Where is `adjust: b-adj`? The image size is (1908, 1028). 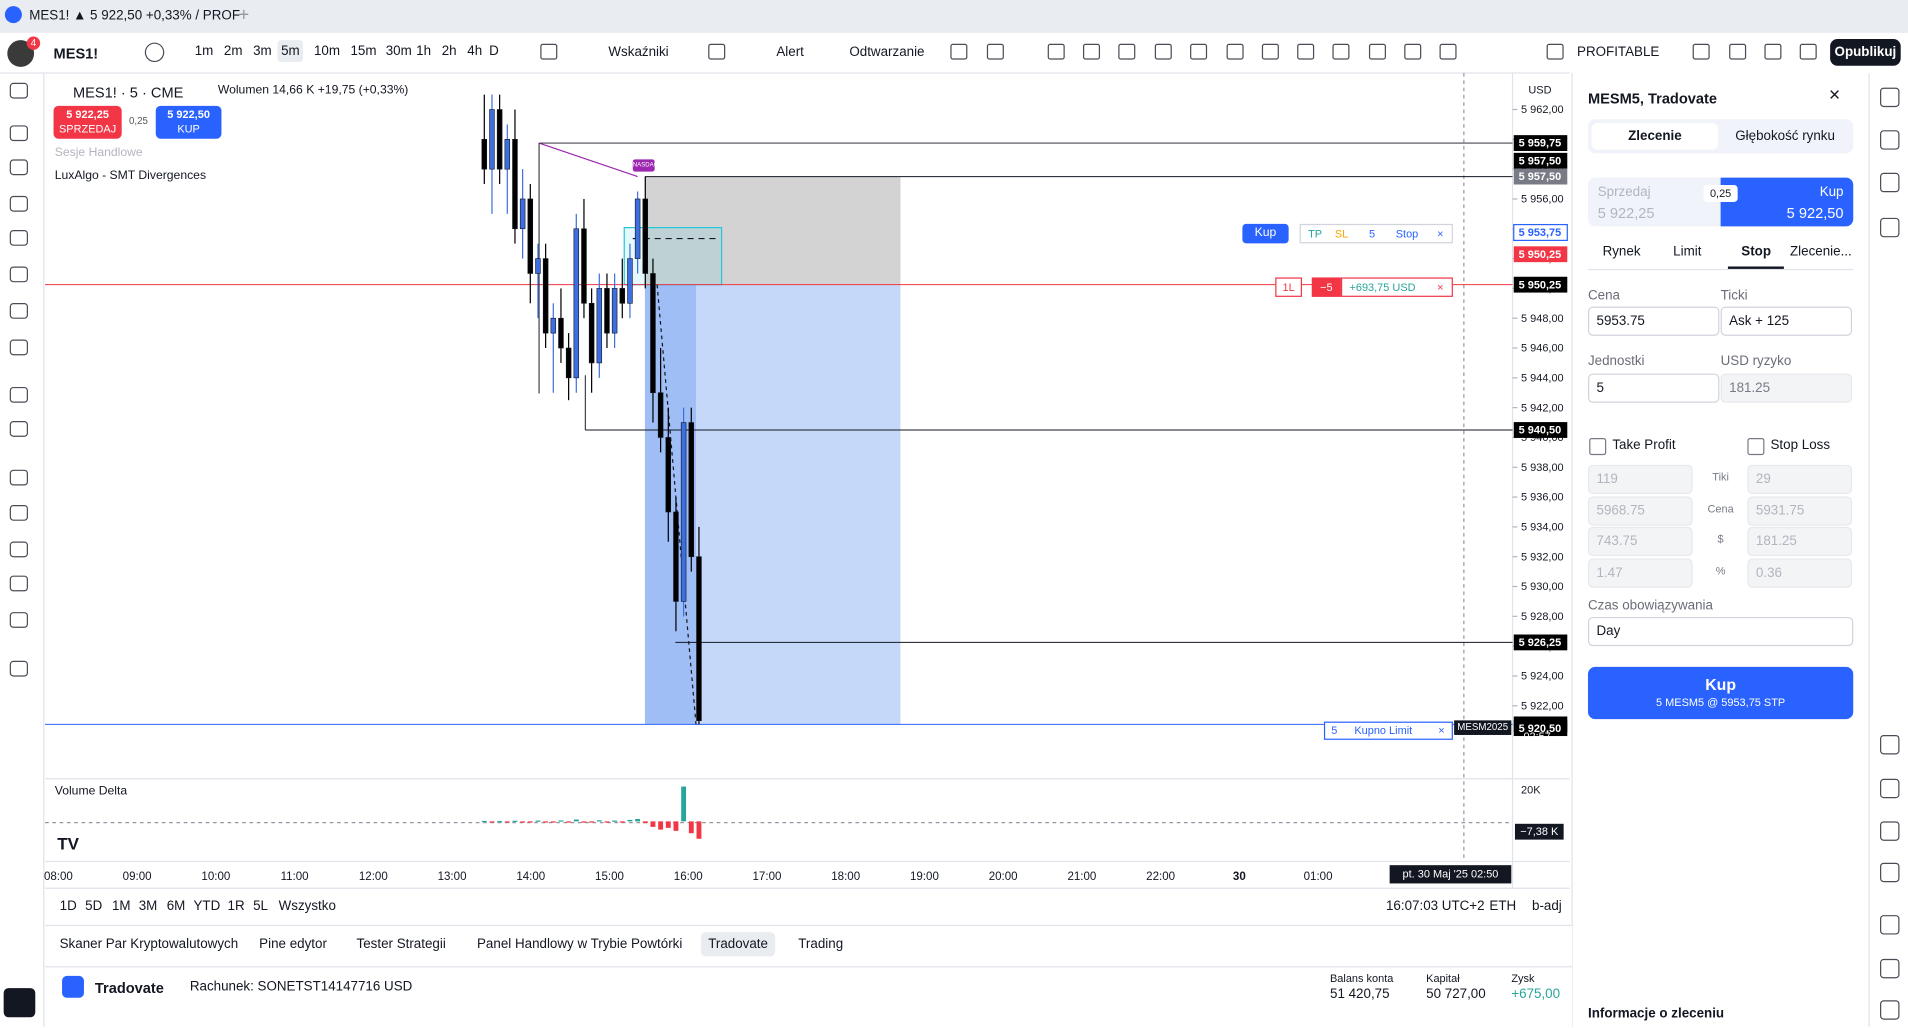
adjust: b-adj is located at coordinates (1547, 906).